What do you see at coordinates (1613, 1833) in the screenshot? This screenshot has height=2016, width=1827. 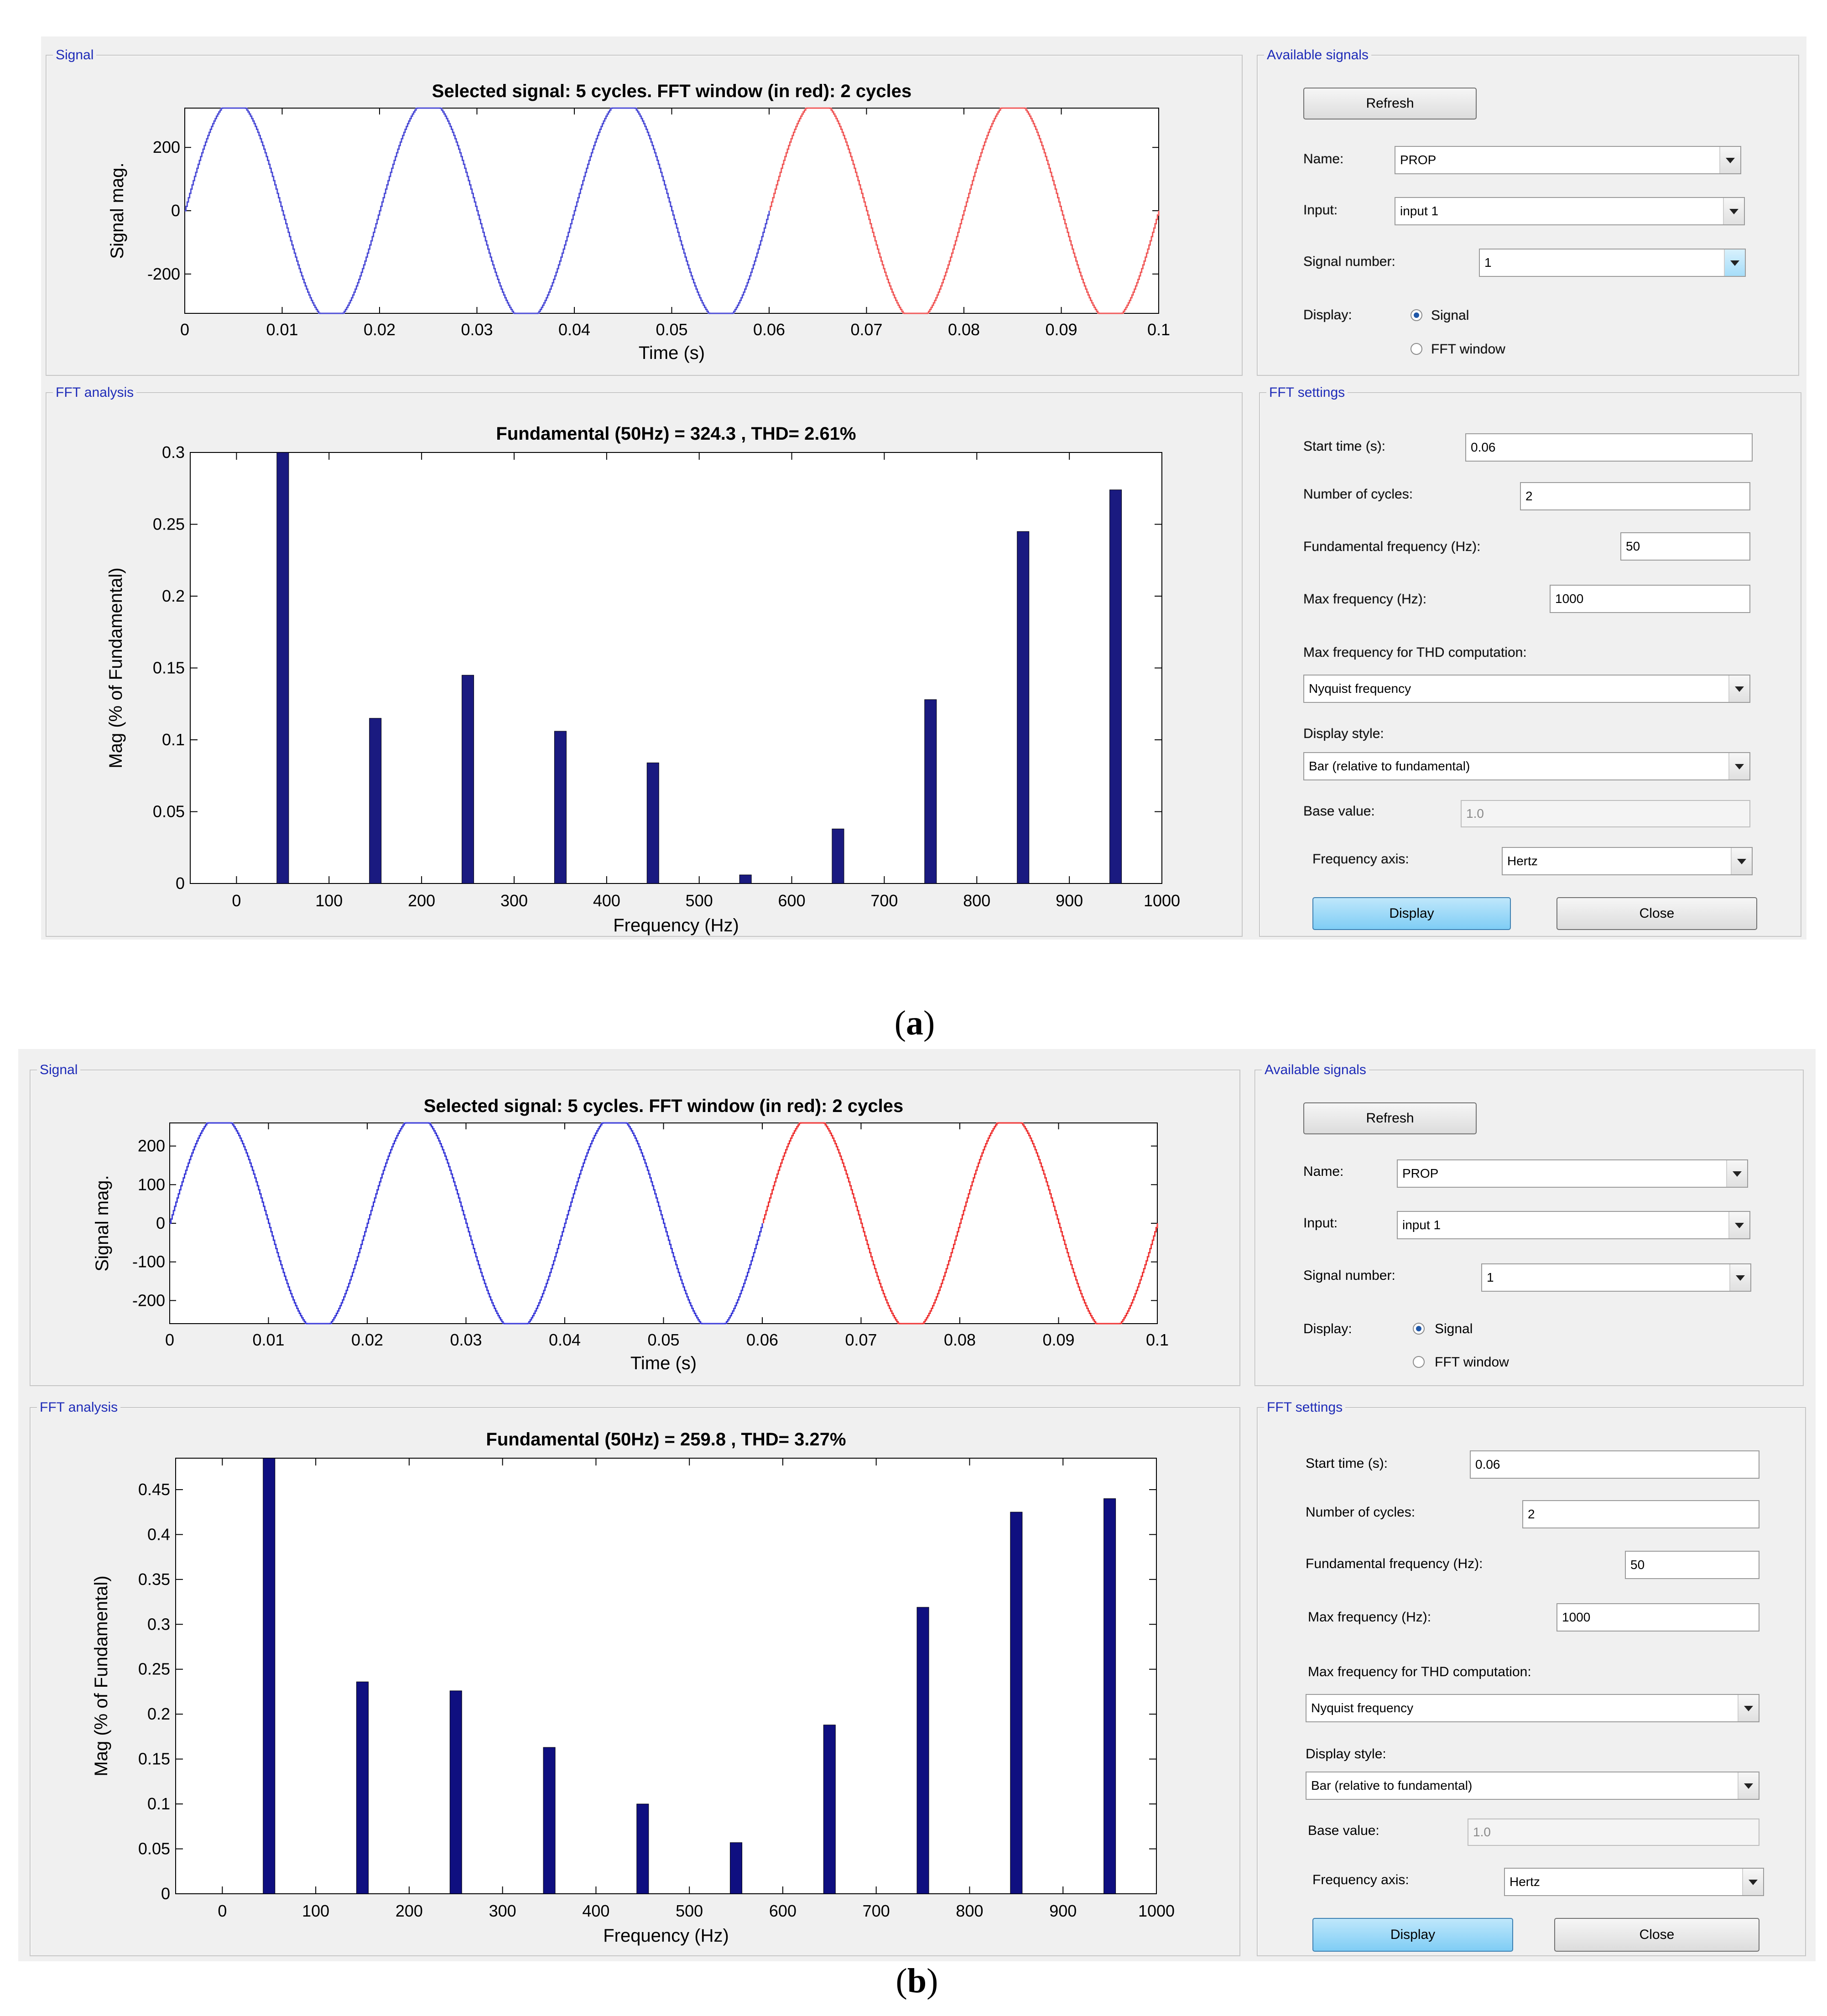 I see `base-value-input: 1.0` at bounding box center [1613, 1833].